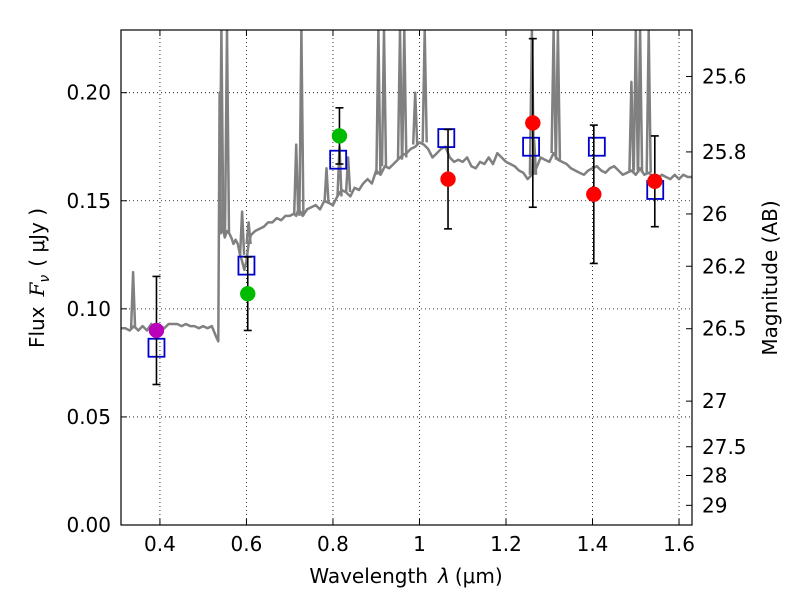  Describe the element at coordinates (419, 544) in the screenshot. I see `x-tick-label: 1` at that location.